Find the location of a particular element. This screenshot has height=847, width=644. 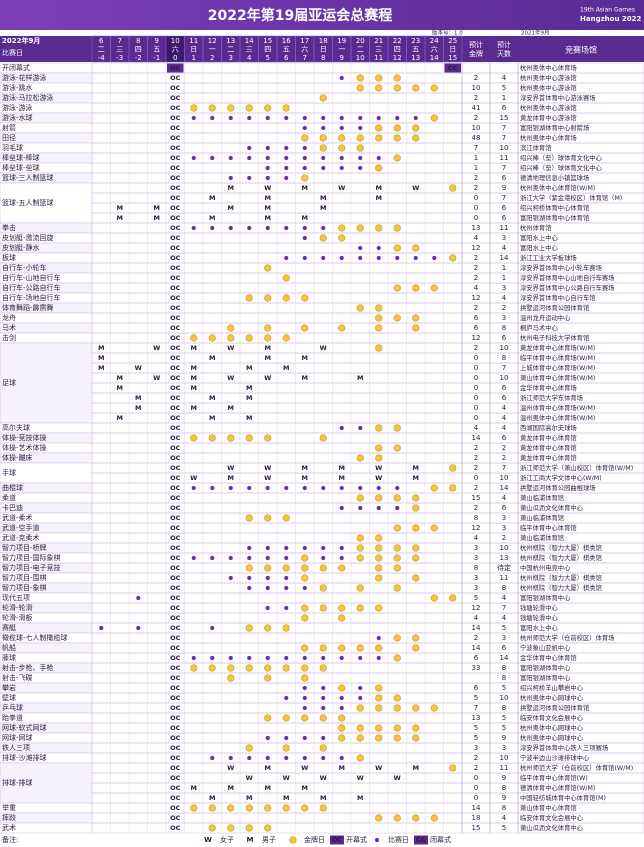

date: 21 is located at coordinates (378, 41).